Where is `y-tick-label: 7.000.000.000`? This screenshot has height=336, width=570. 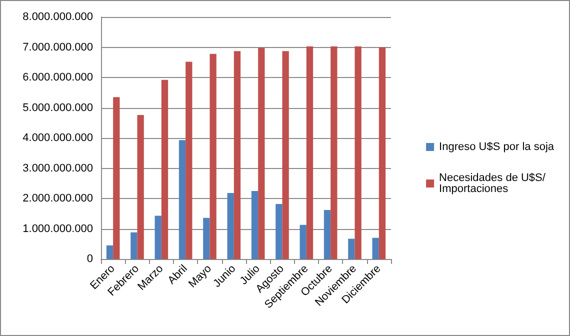 y-tick-label: 7.000.000.000 is located at coordinates (57, 47).